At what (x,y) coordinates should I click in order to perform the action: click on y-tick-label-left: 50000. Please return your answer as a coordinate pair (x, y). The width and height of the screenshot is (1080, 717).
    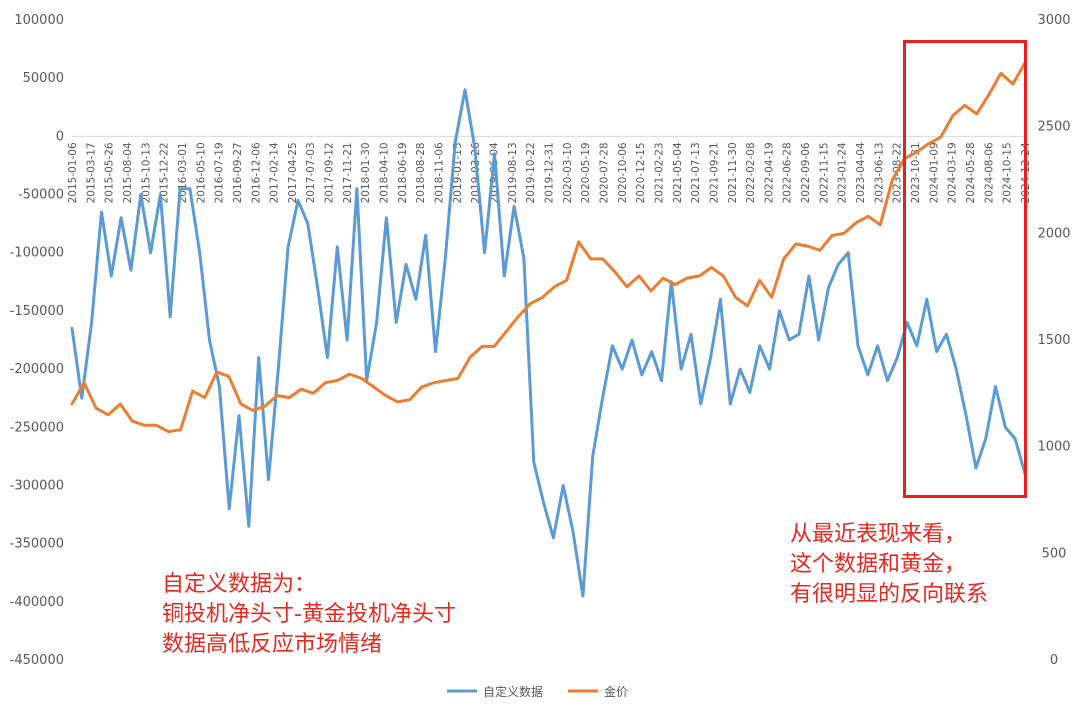
    Looking at the image, I should click on (43, 78).